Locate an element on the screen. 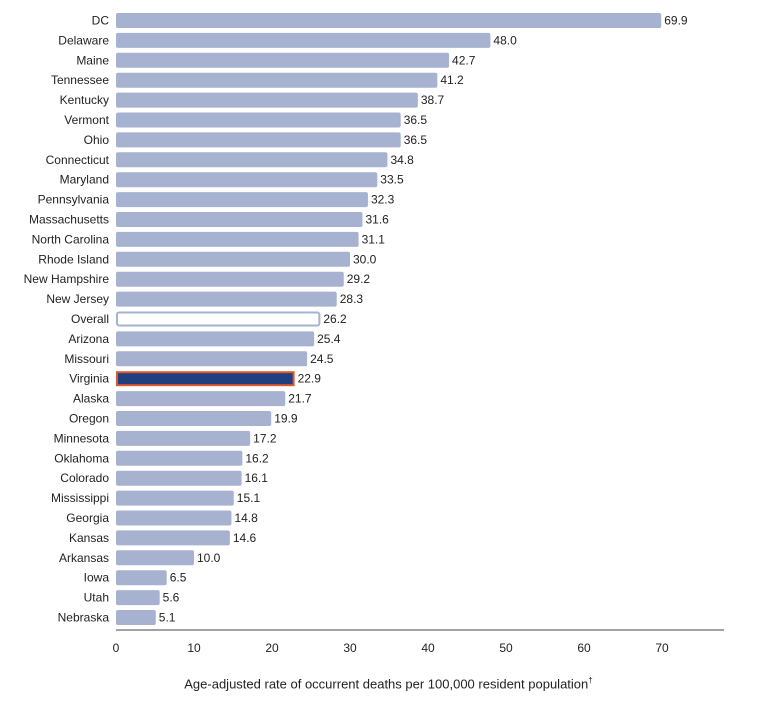  bar-utah is located at coordinates (138, 598).